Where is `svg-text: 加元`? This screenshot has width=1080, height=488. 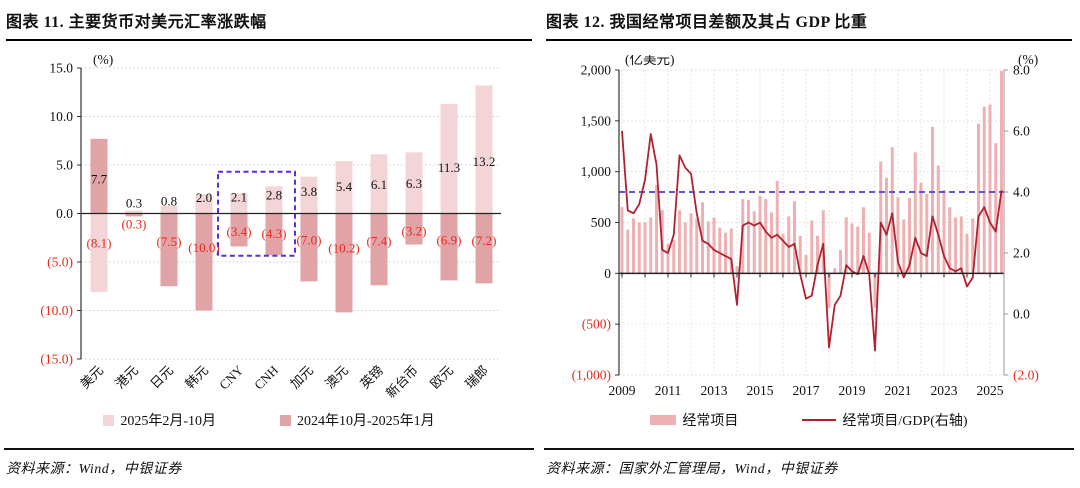
svg-text: 加元 is located at coordinates (301, 377).